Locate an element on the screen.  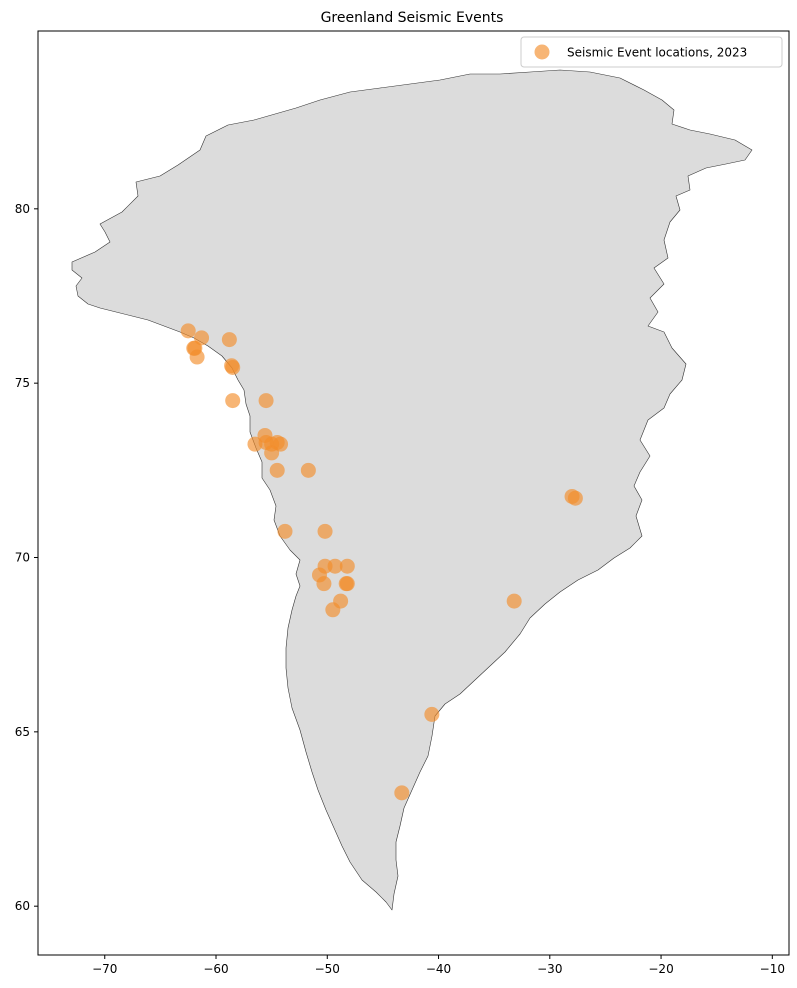
x-tick-label: −50 is located at coordinates (327, 969).